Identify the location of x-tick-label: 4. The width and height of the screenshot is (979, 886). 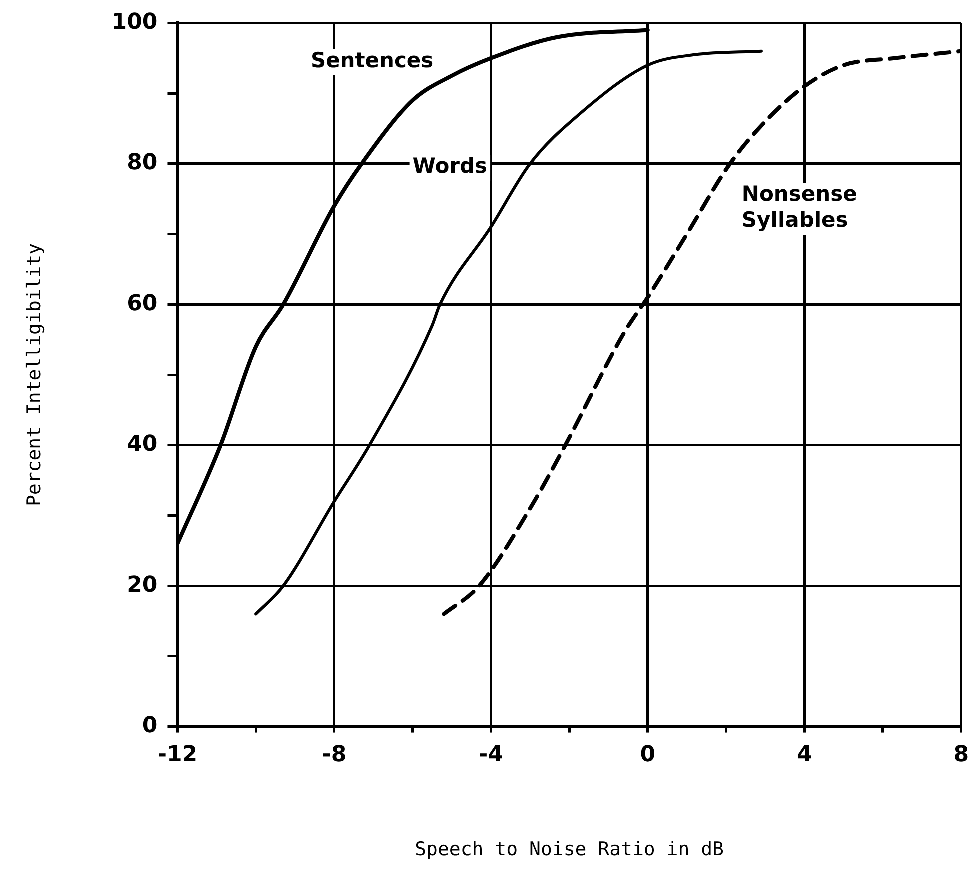
(804, 755).